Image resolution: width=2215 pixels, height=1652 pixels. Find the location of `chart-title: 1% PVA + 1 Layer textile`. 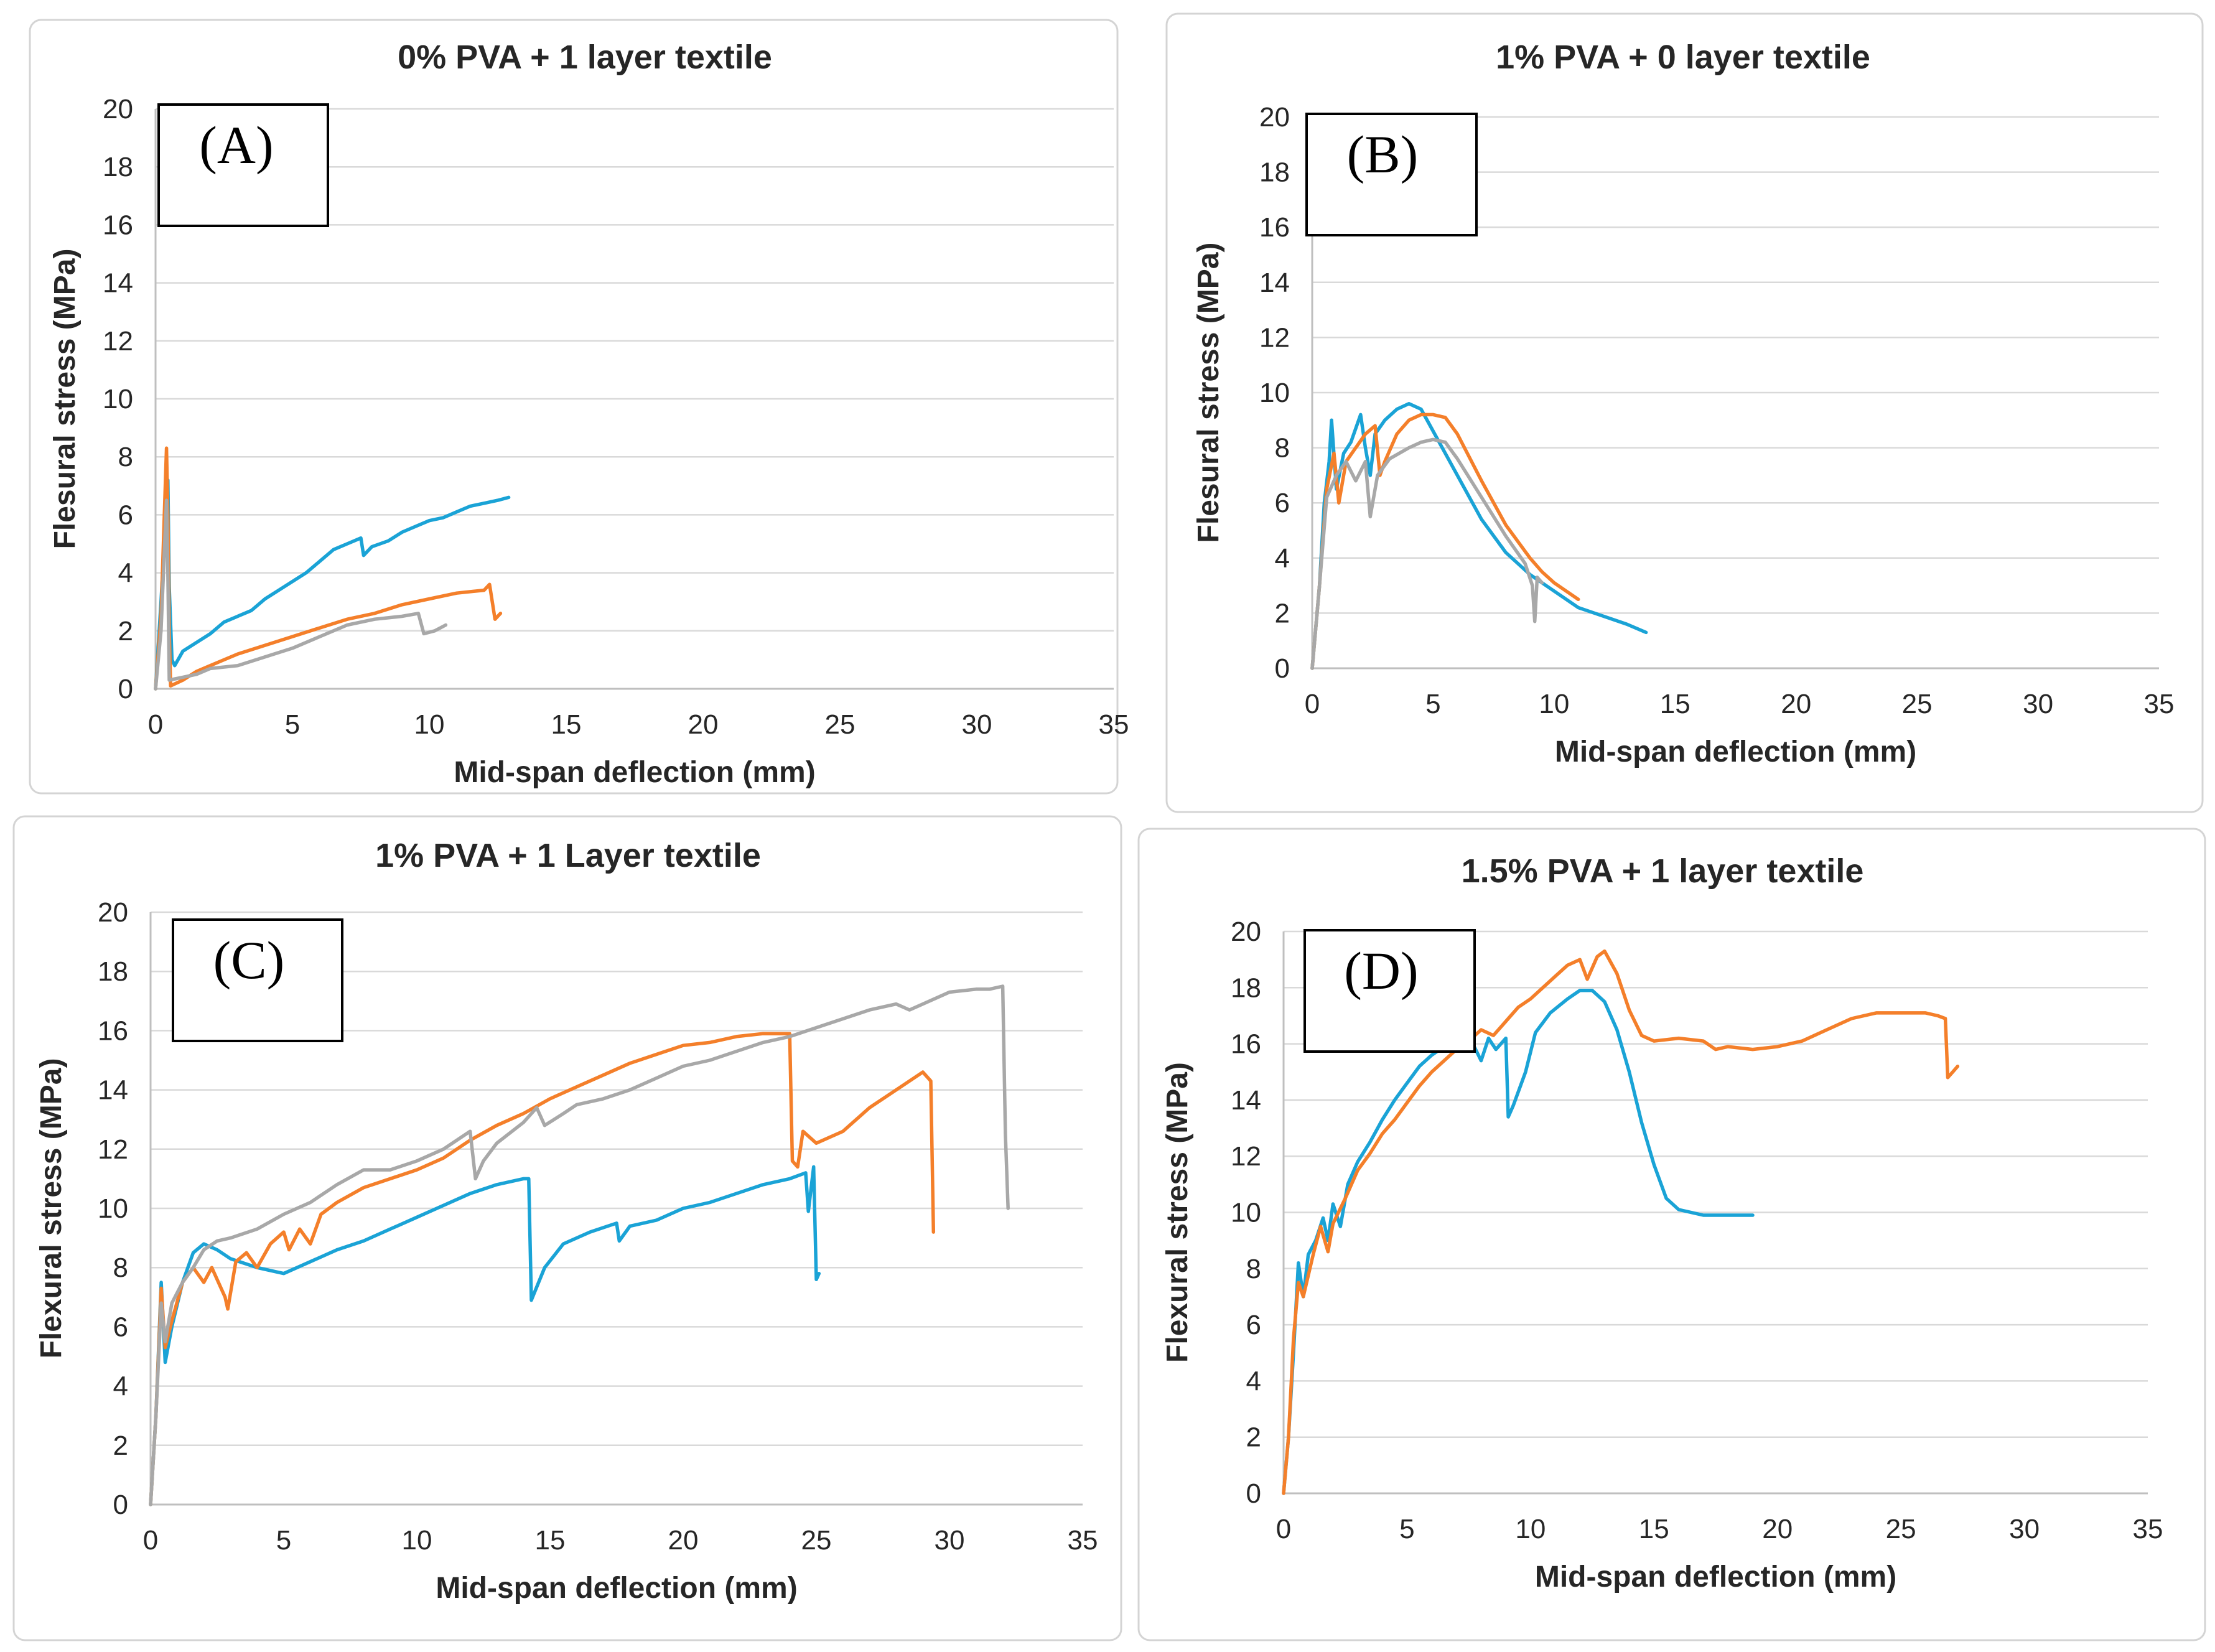

chart-title: 1% PVA + 1 Layer textile is located at coordinates (568, 856).